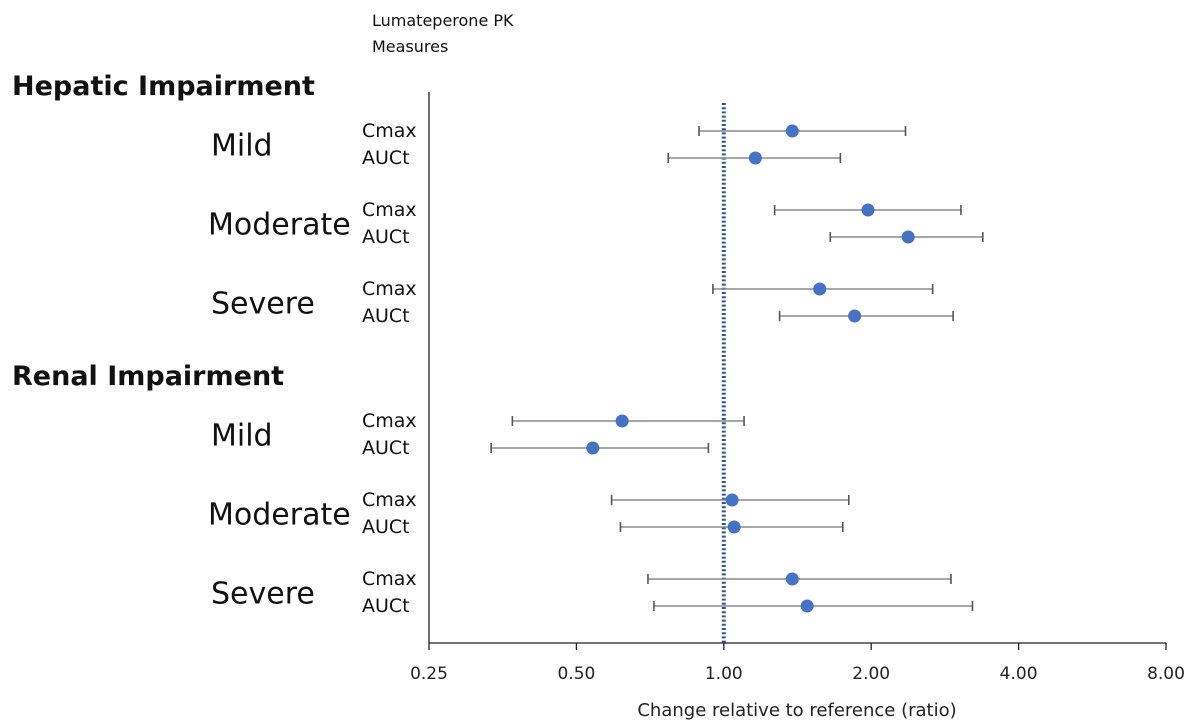  Describe the element at coordinates (796, 710) in the screenshot. I see `x-axis-title: Change relative to reference (ratio)` at that location.